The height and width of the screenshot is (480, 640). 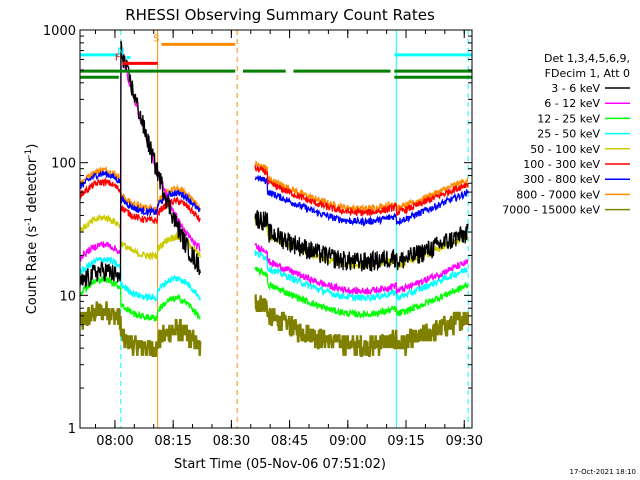 What do you see at coordinates (118, 57) in the screenshot?
I see `flag-label: F` at bounding box center [118, 57].